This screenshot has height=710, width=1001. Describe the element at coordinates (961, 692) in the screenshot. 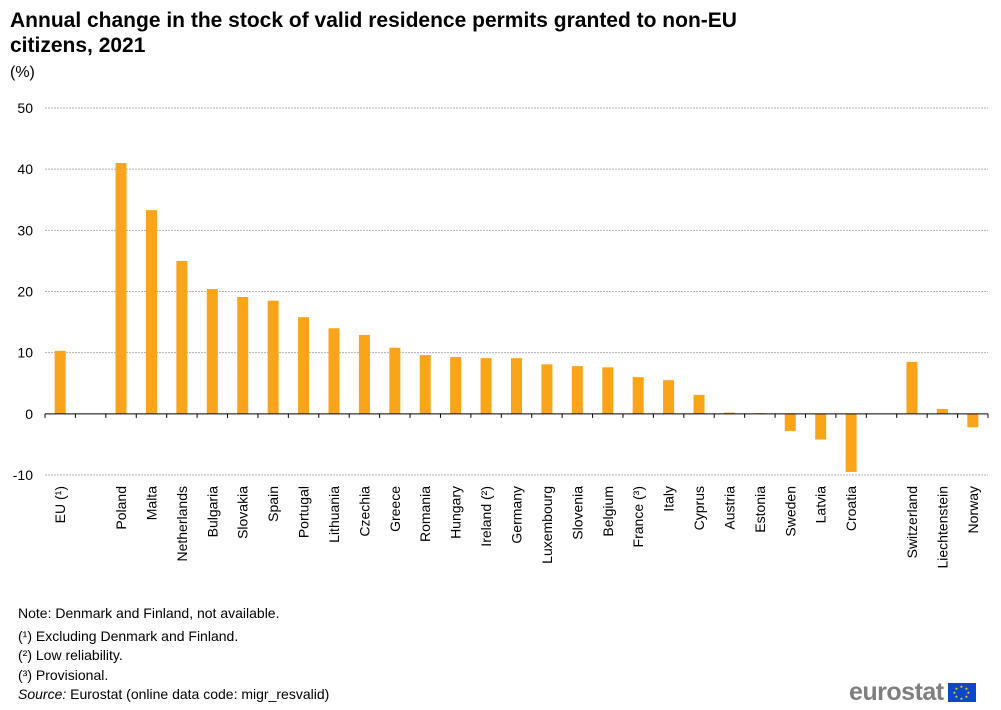

I see `eu-flag-icon: ★ ★ ★ ★ ★ ★ ★ ★` at that location.